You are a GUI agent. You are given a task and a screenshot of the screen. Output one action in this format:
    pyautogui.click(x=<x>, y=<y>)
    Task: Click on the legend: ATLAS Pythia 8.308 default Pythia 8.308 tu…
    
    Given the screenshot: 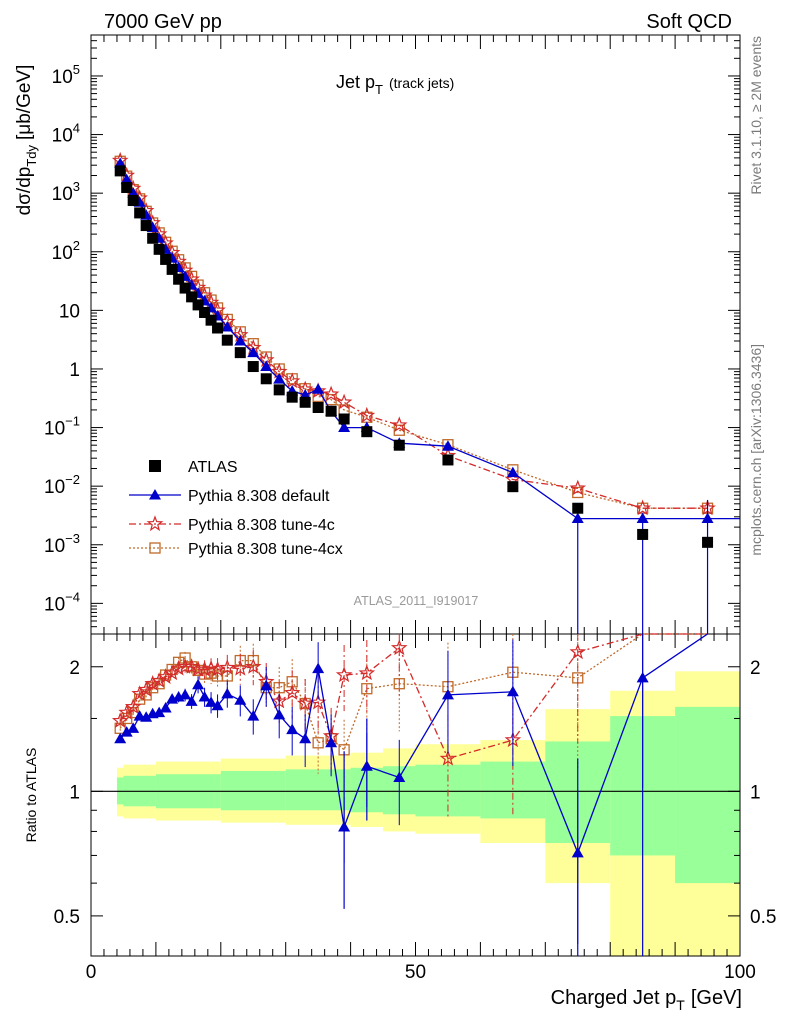 What is the action you would take?
    pyautogui.click(x=236, y=508)
    